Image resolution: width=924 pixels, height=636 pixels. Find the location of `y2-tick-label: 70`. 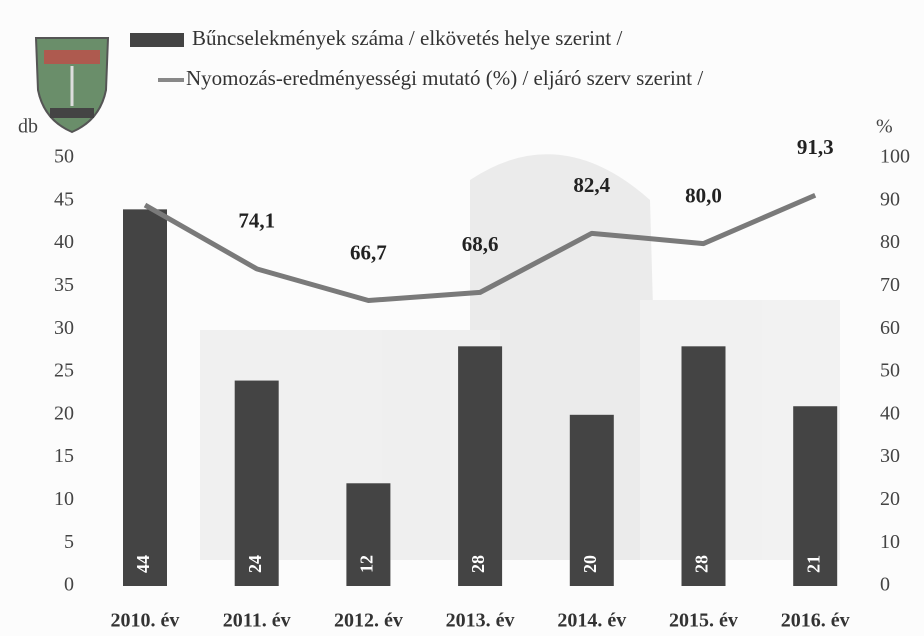

y2-tick-label: 70 is located at coordinates (890, 285).